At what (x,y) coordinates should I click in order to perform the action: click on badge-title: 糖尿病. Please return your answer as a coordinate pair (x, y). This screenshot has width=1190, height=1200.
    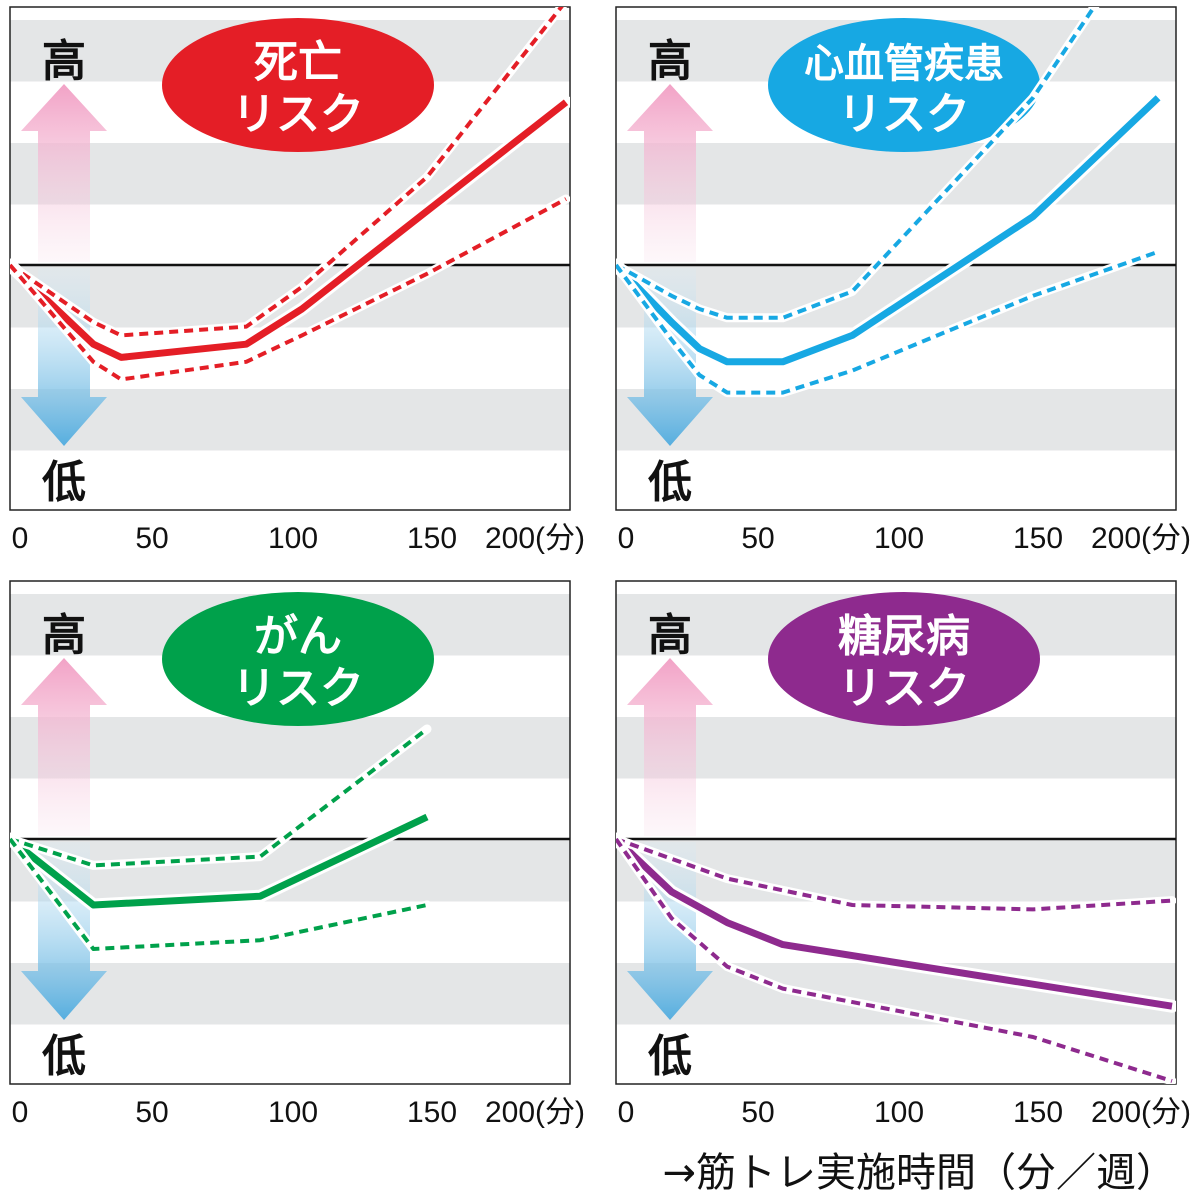
    Looking at the image, I should click on (904, 636).